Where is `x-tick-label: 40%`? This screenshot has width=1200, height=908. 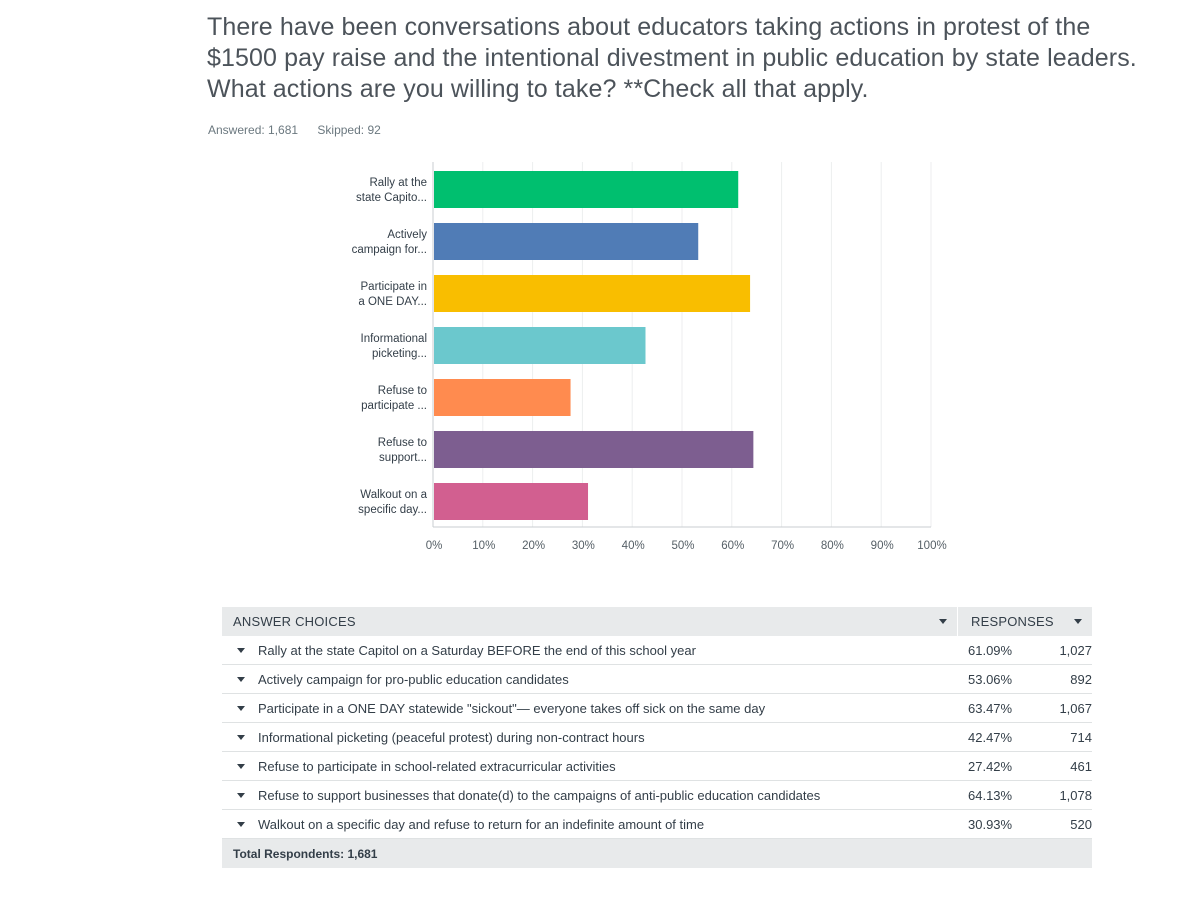 x-tick-label: 40% is located at coordinates (633, 546).